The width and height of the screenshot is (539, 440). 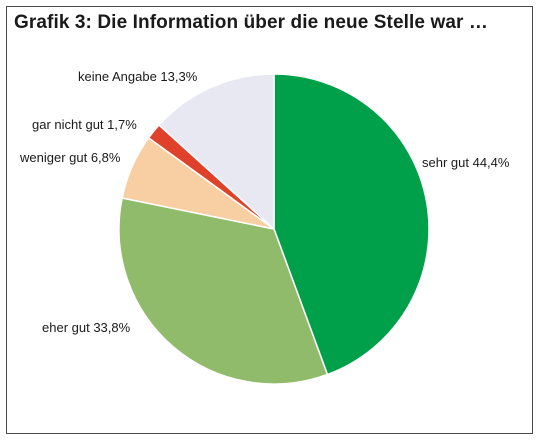 I want to click on slice-label-keine-angabe: keine Angabe 13,3%, so click(x=138, y=76).